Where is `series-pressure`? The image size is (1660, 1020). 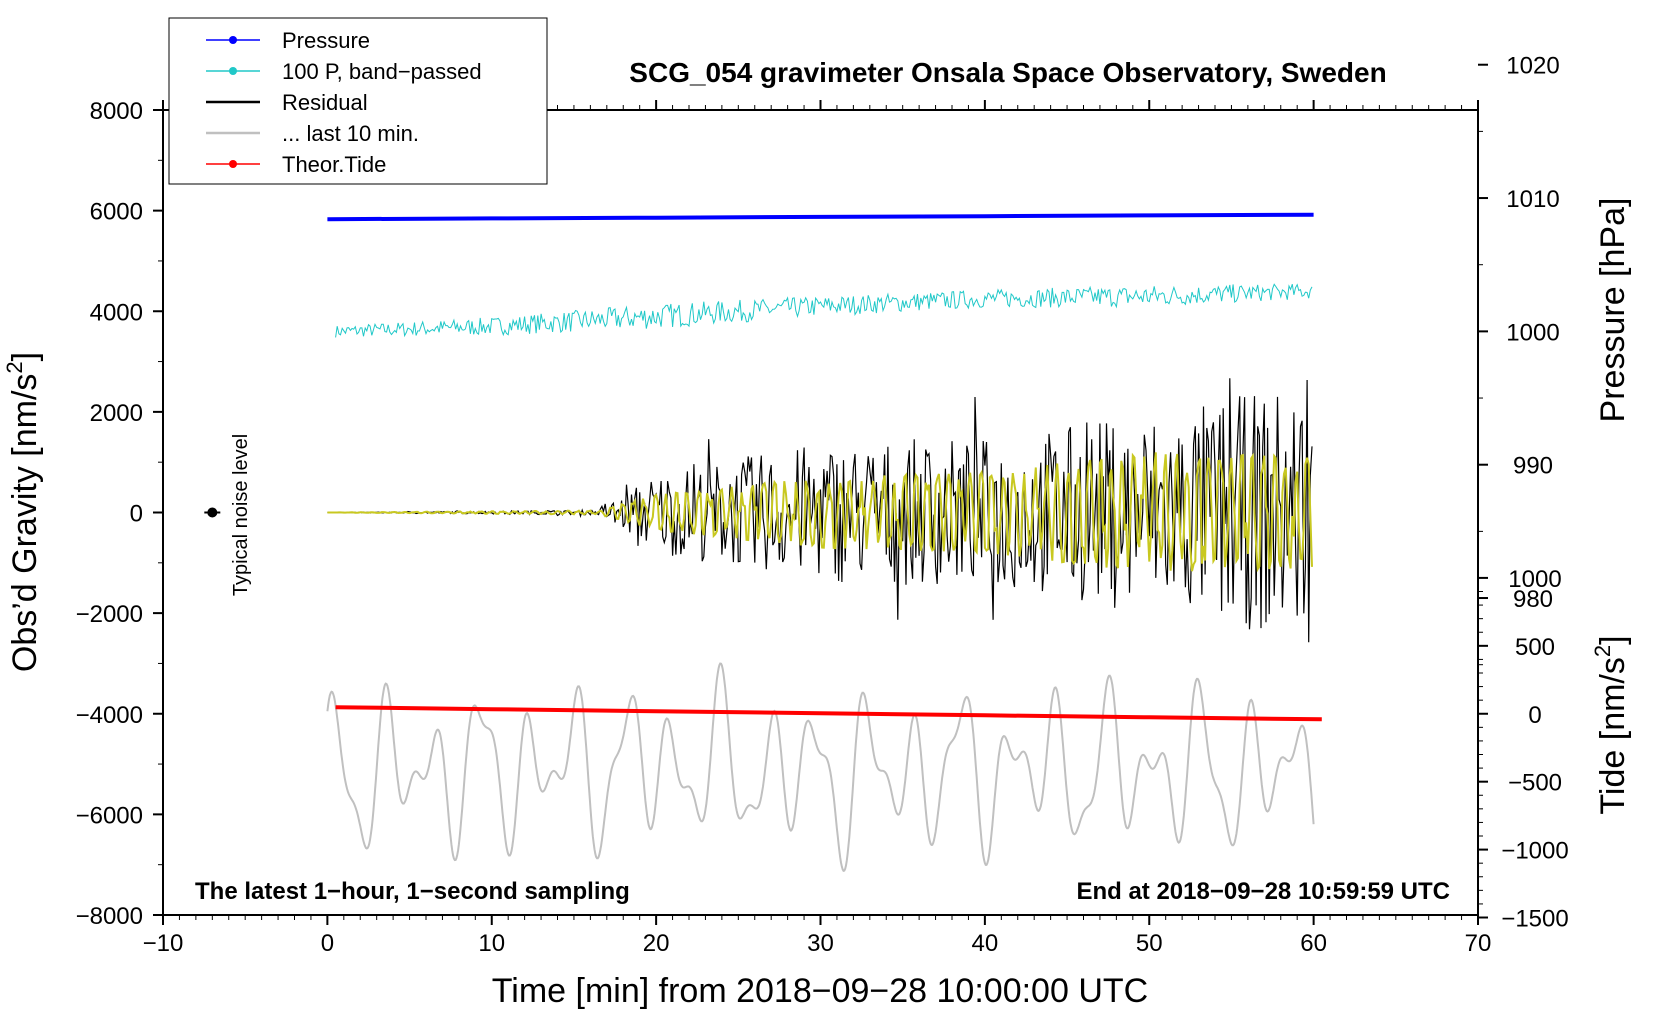 series-pressure is located at coordinates (820, 217).